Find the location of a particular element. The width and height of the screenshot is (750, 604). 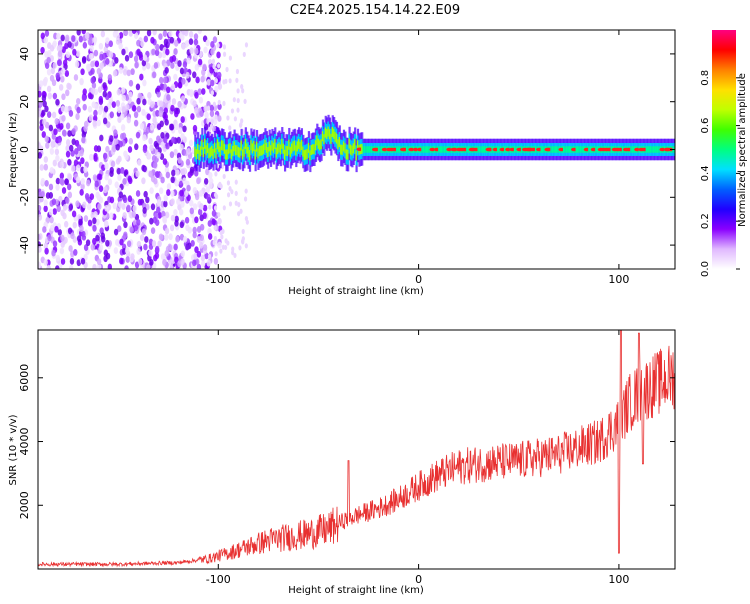

colorbar-ticks: 0.0 0.2 0.4 0.6 0.8 is located at coordinates (720, 173).